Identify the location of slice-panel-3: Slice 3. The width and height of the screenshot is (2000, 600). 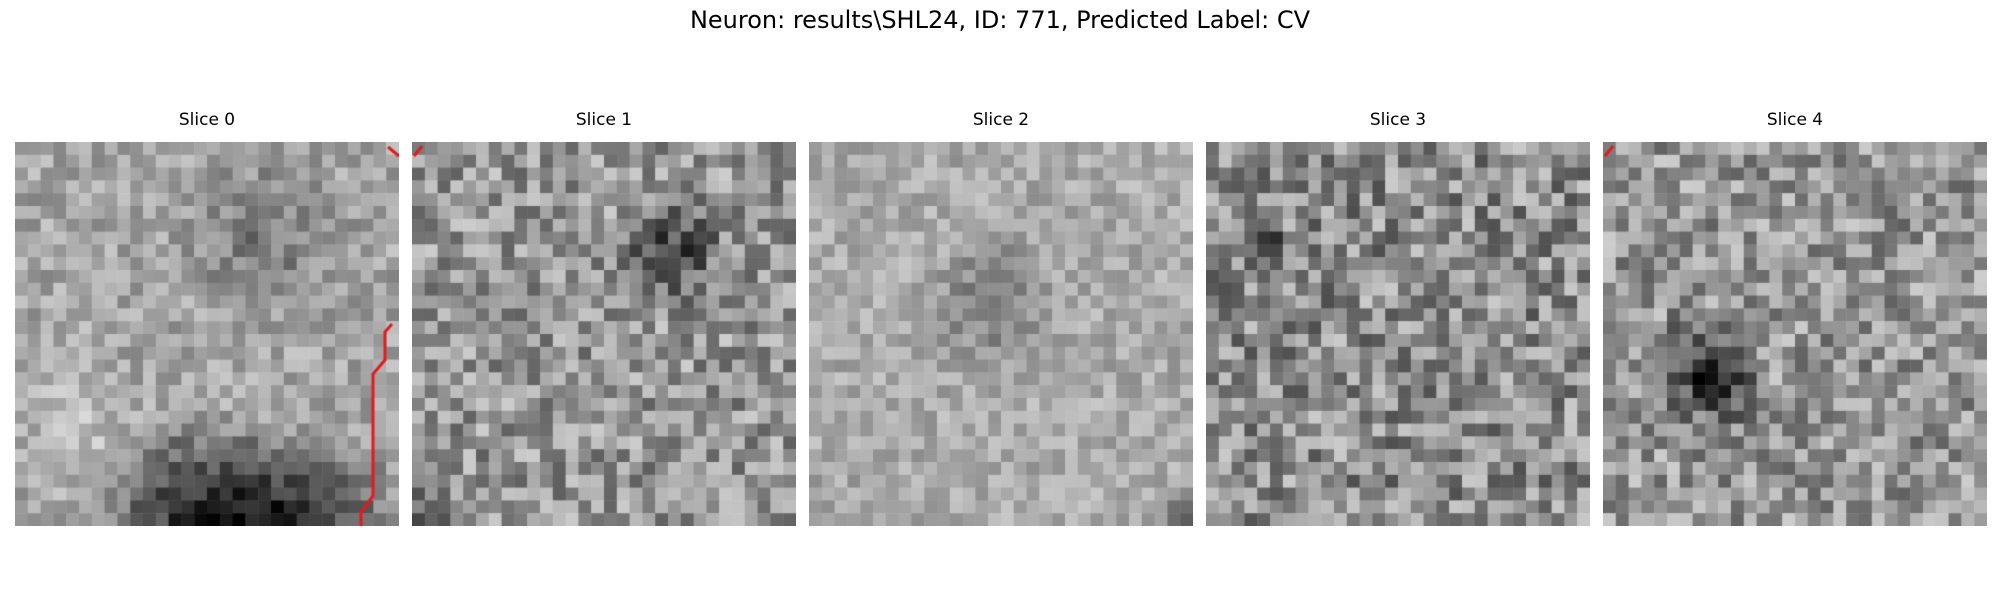
(1398, 317).